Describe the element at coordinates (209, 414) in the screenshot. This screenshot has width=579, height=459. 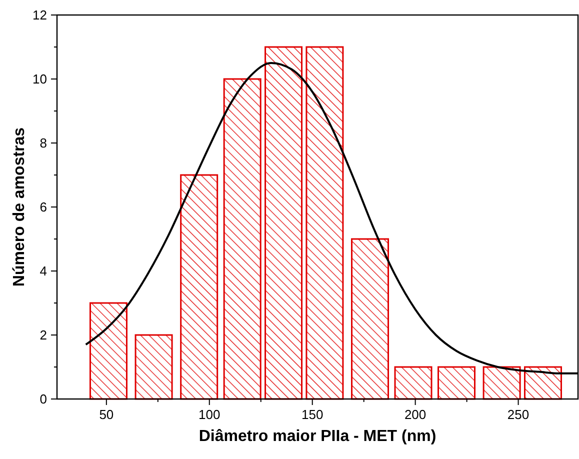
I see `x-tick-label: 100` at that location.